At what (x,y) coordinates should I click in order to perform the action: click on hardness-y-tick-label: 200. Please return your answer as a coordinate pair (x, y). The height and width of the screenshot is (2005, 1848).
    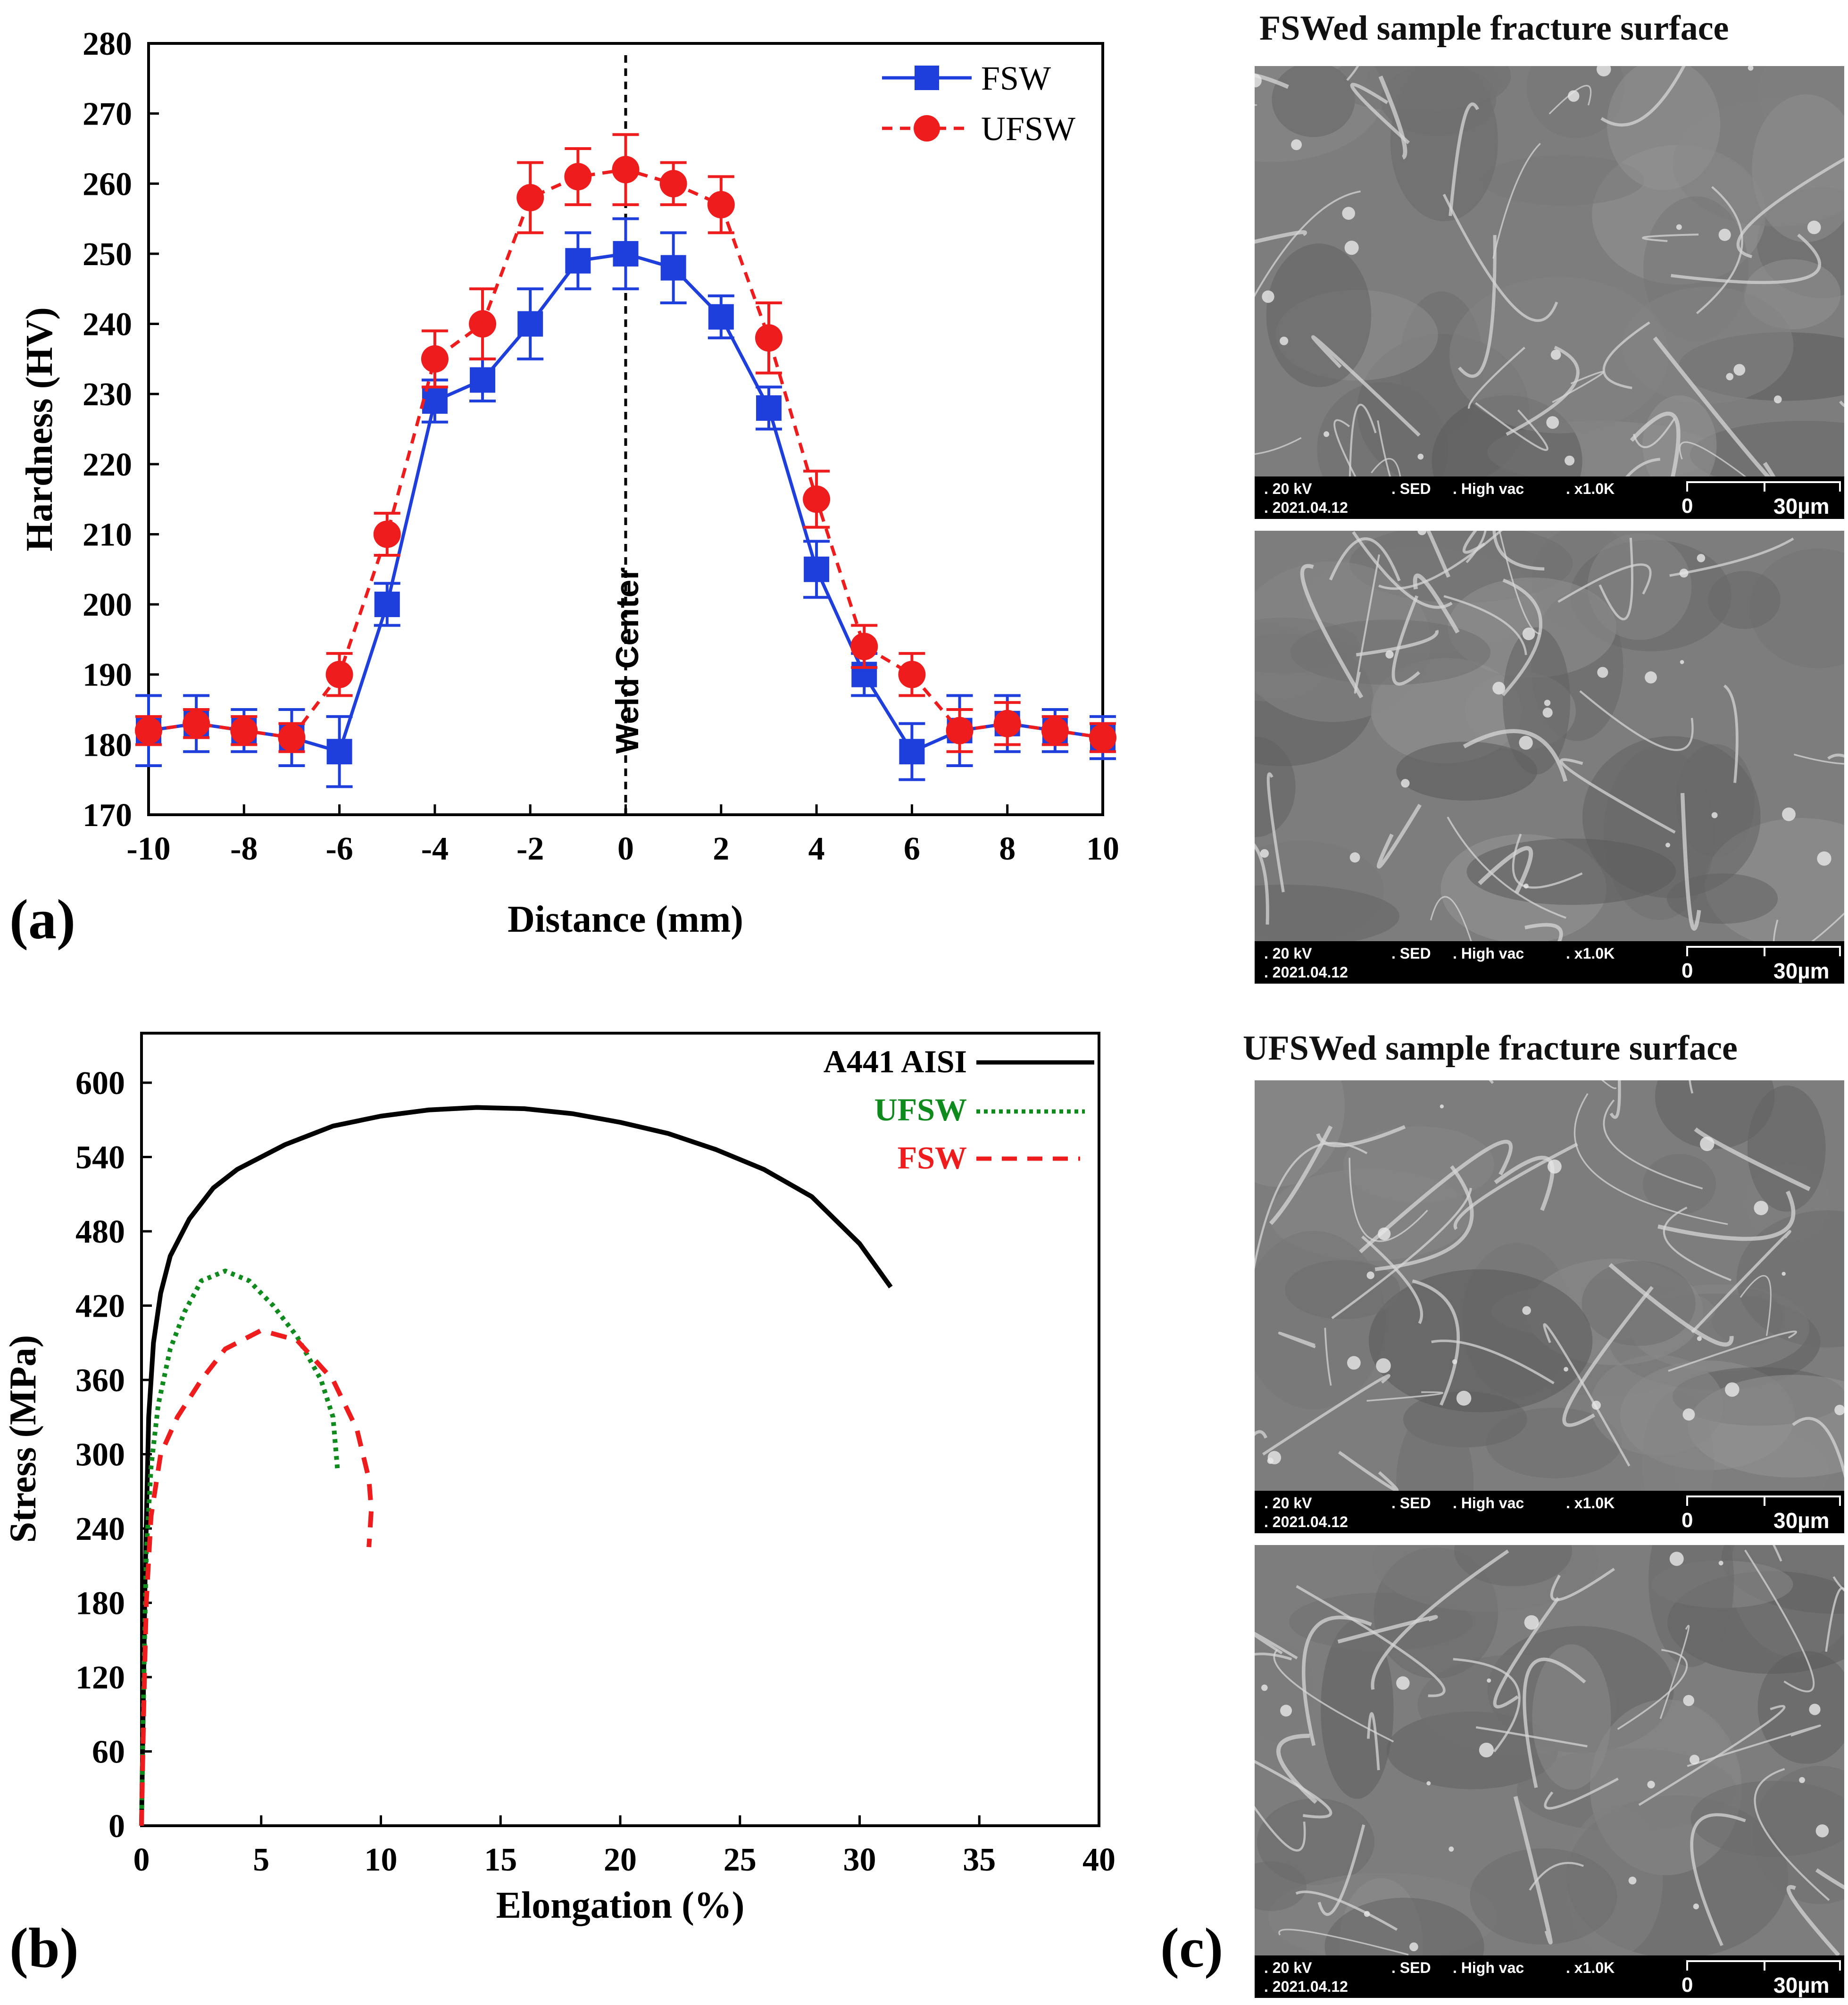
    Looking at the image, I should click on (108, 605).